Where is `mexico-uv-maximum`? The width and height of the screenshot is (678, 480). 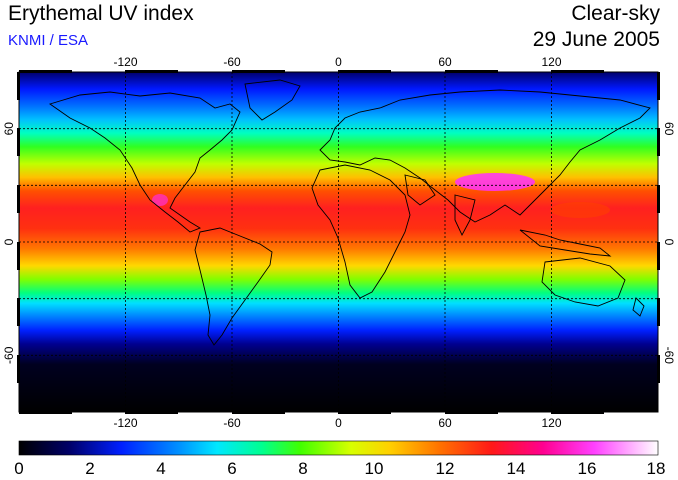
mexico-uv-maximum is located at coordinates (160, 200).